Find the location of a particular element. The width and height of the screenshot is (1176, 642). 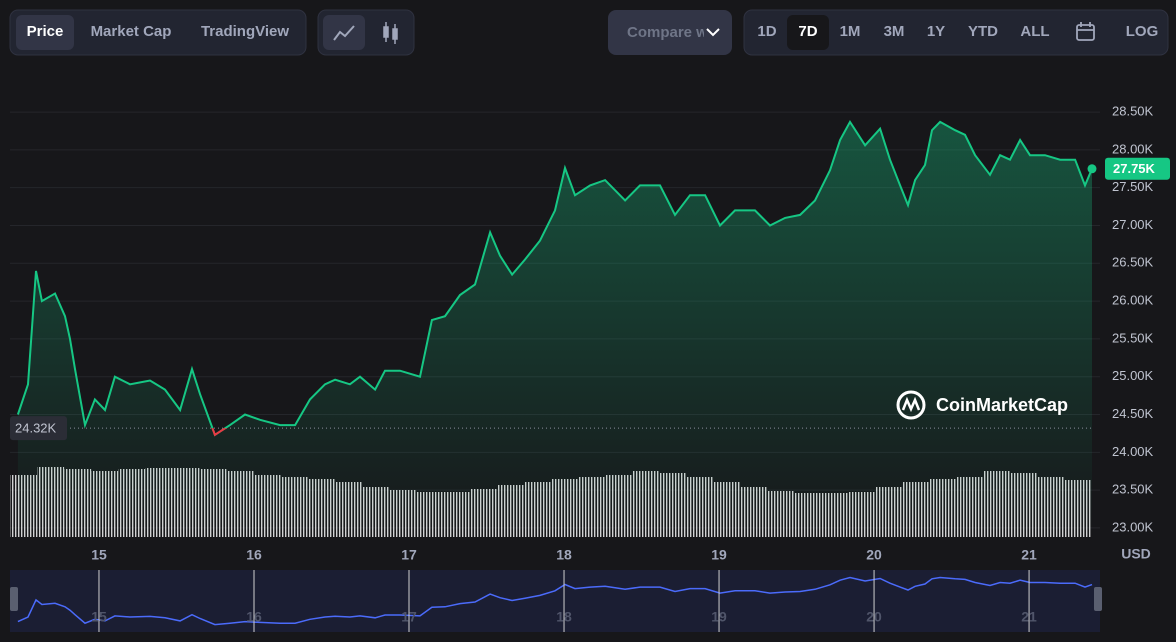

y-tick-label: 27.00K is located at coordinates (1133, 224).